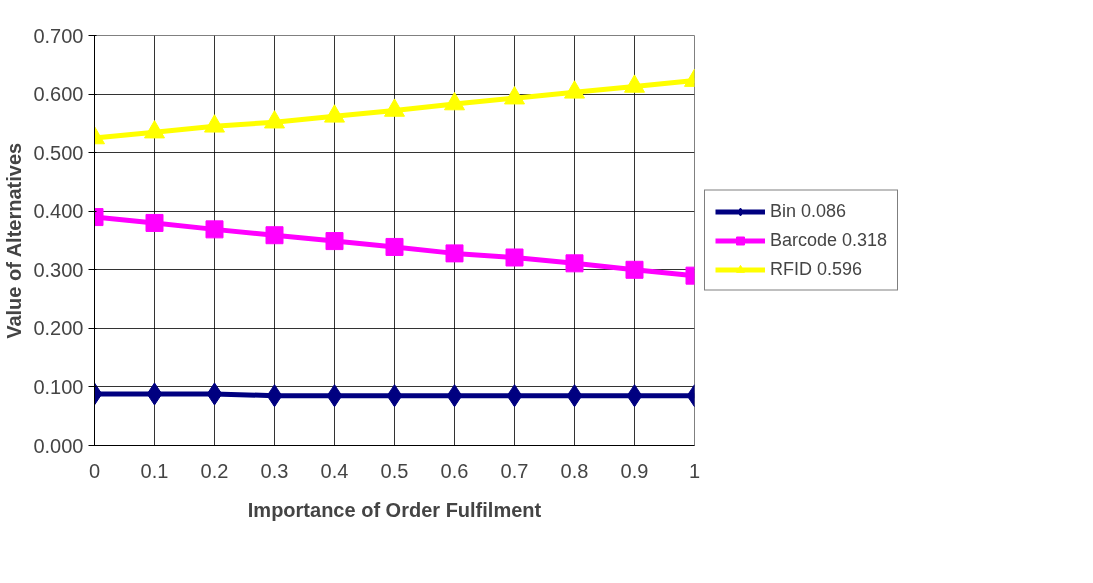 This screenshot has width=1093, height=583. I want to click on x-tick-label: 0.8, so click(574, 470).